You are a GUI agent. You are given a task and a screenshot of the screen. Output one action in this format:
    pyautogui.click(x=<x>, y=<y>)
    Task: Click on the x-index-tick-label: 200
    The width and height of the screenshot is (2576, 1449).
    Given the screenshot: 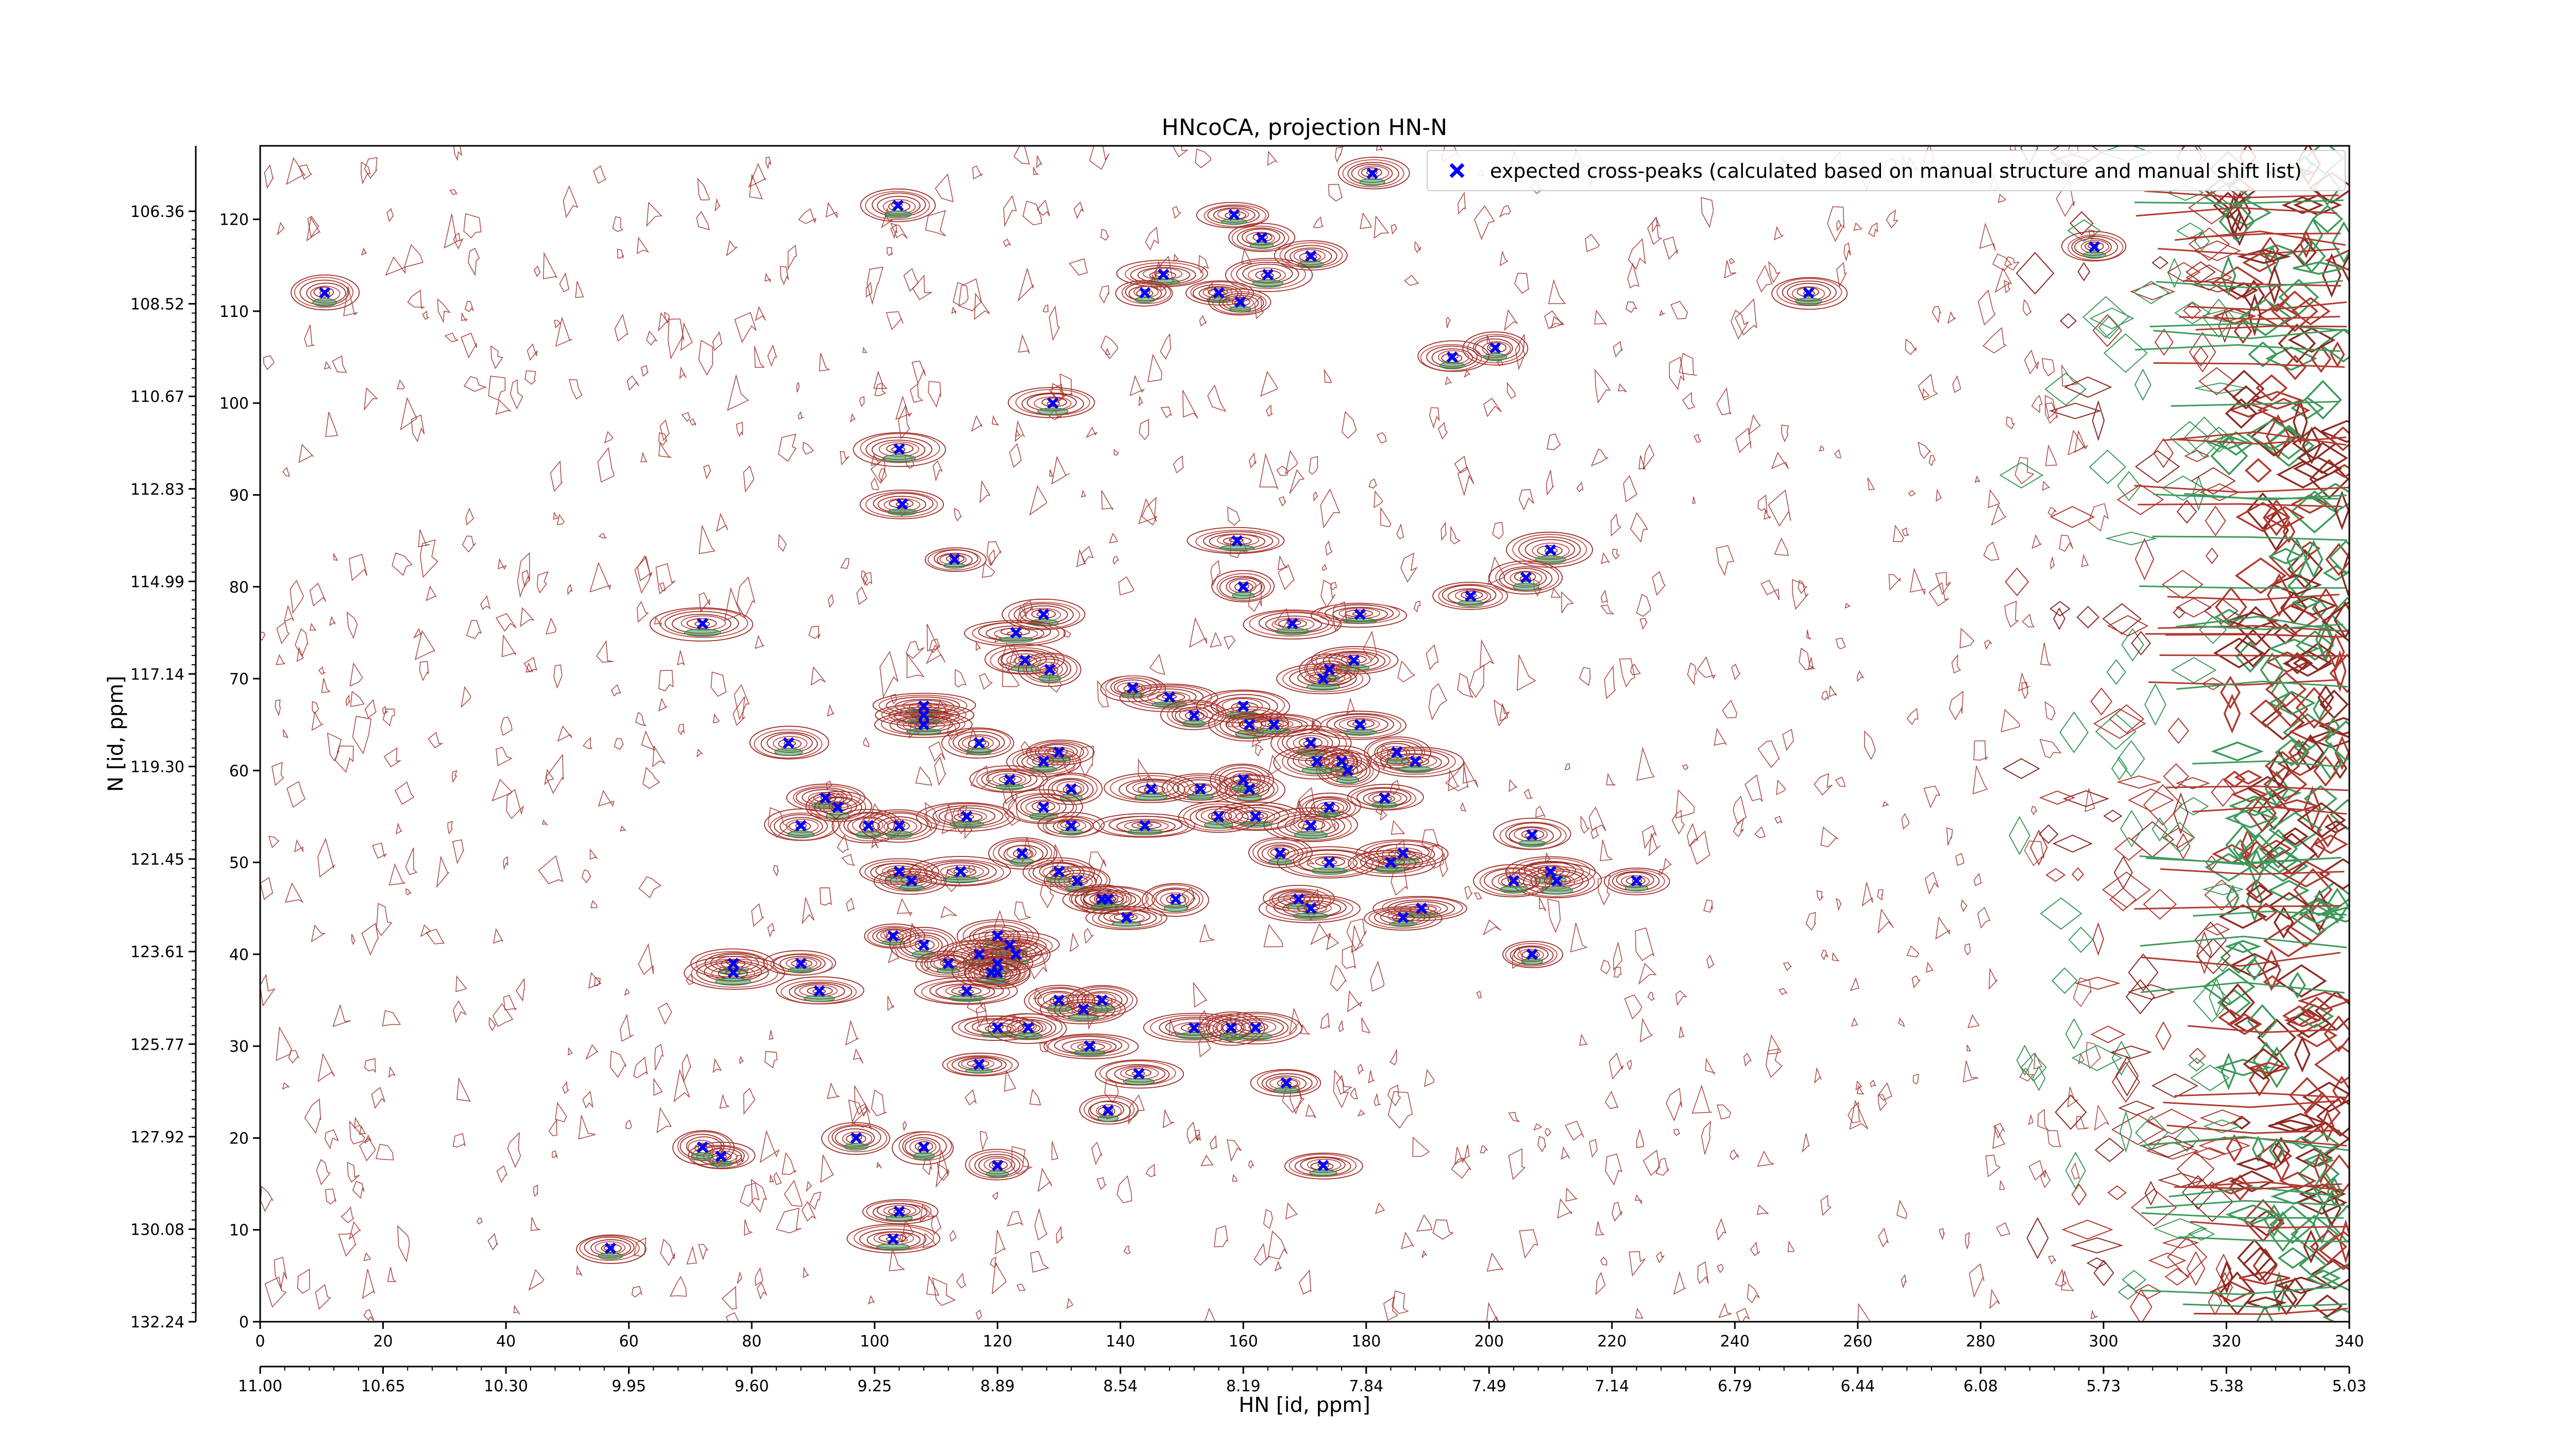 What is the action you would take?
    pyautogui.click(x=1489, y=1342)
    